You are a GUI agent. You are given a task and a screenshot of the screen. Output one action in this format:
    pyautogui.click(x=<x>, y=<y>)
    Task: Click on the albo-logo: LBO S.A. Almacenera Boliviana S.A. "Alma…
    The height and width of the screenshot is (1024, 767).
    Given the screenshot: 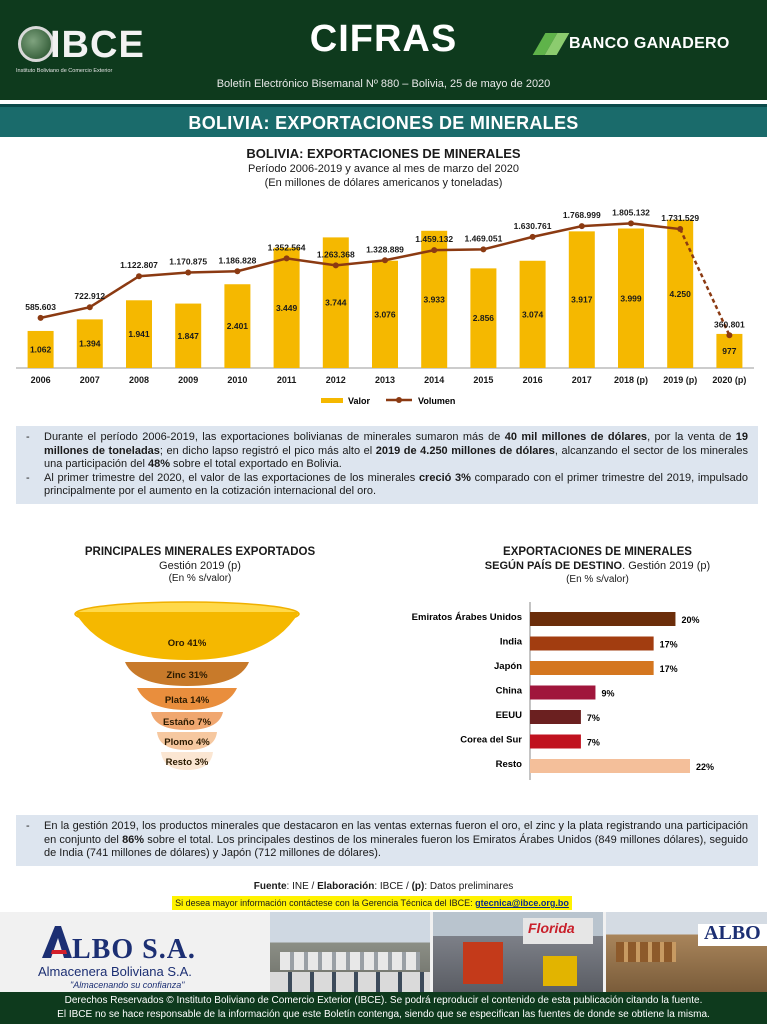 What is the action you would take?
    pyautogui.click(x=138, y=955)
    